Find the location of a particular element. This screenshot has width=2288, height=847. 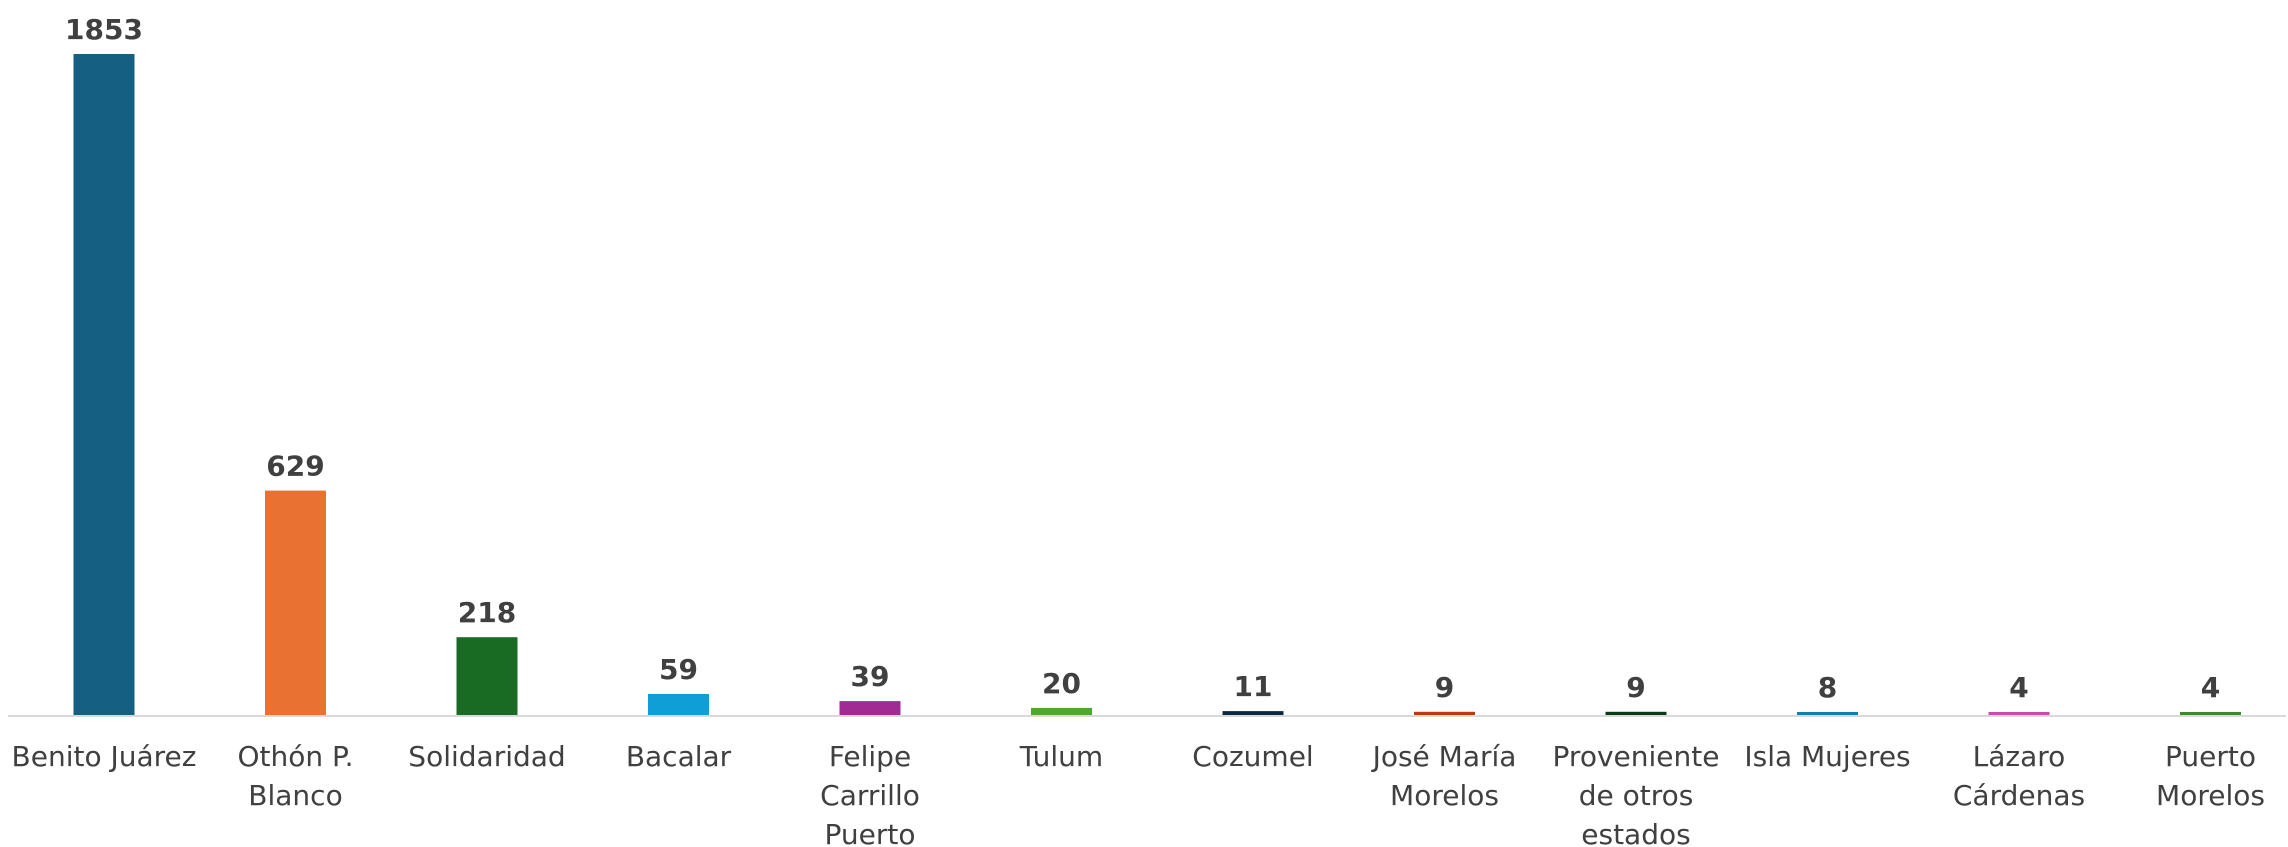

category-label-line: Cárdenas is located at coordinates (2019, 795).